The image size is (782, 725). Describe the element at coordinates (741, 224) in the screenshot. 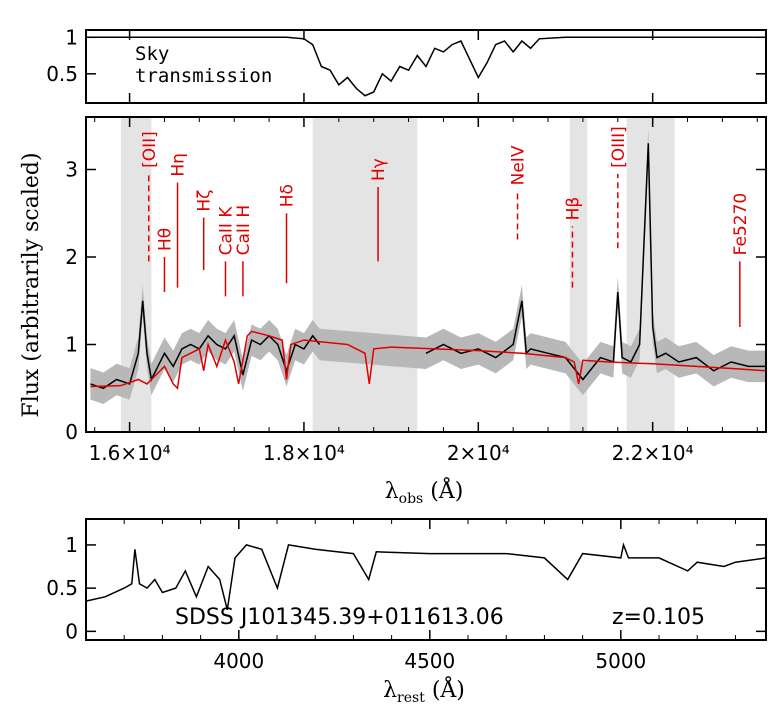

I see `emission-line-label: Fe5270` at that location.